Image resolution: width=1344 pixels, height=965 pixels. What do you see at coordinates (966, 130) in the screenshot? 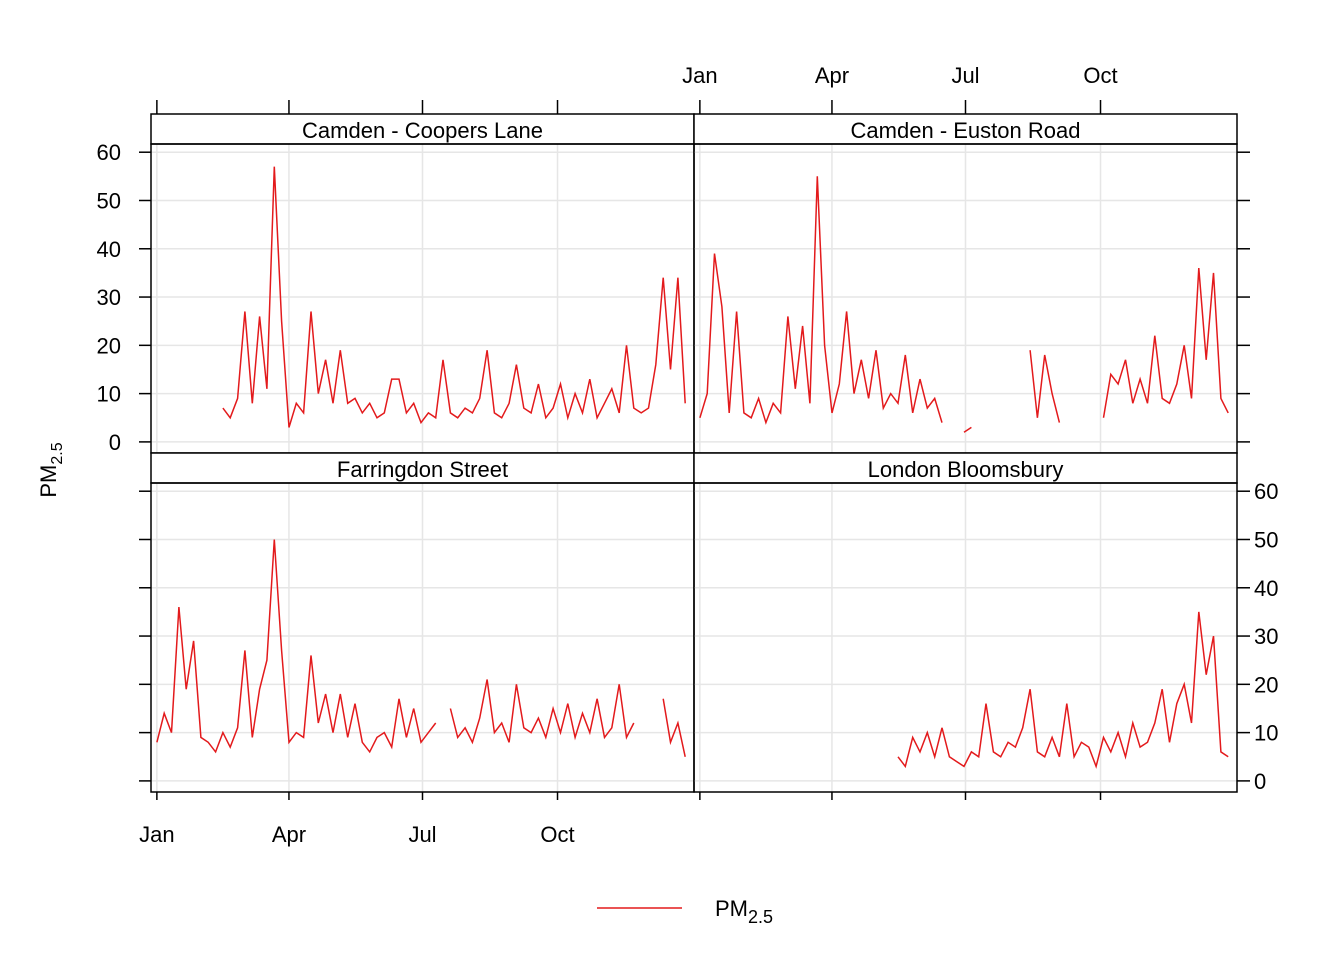
I see `strip-title: Camden - Euston Road` at bounding box center [966, 130].